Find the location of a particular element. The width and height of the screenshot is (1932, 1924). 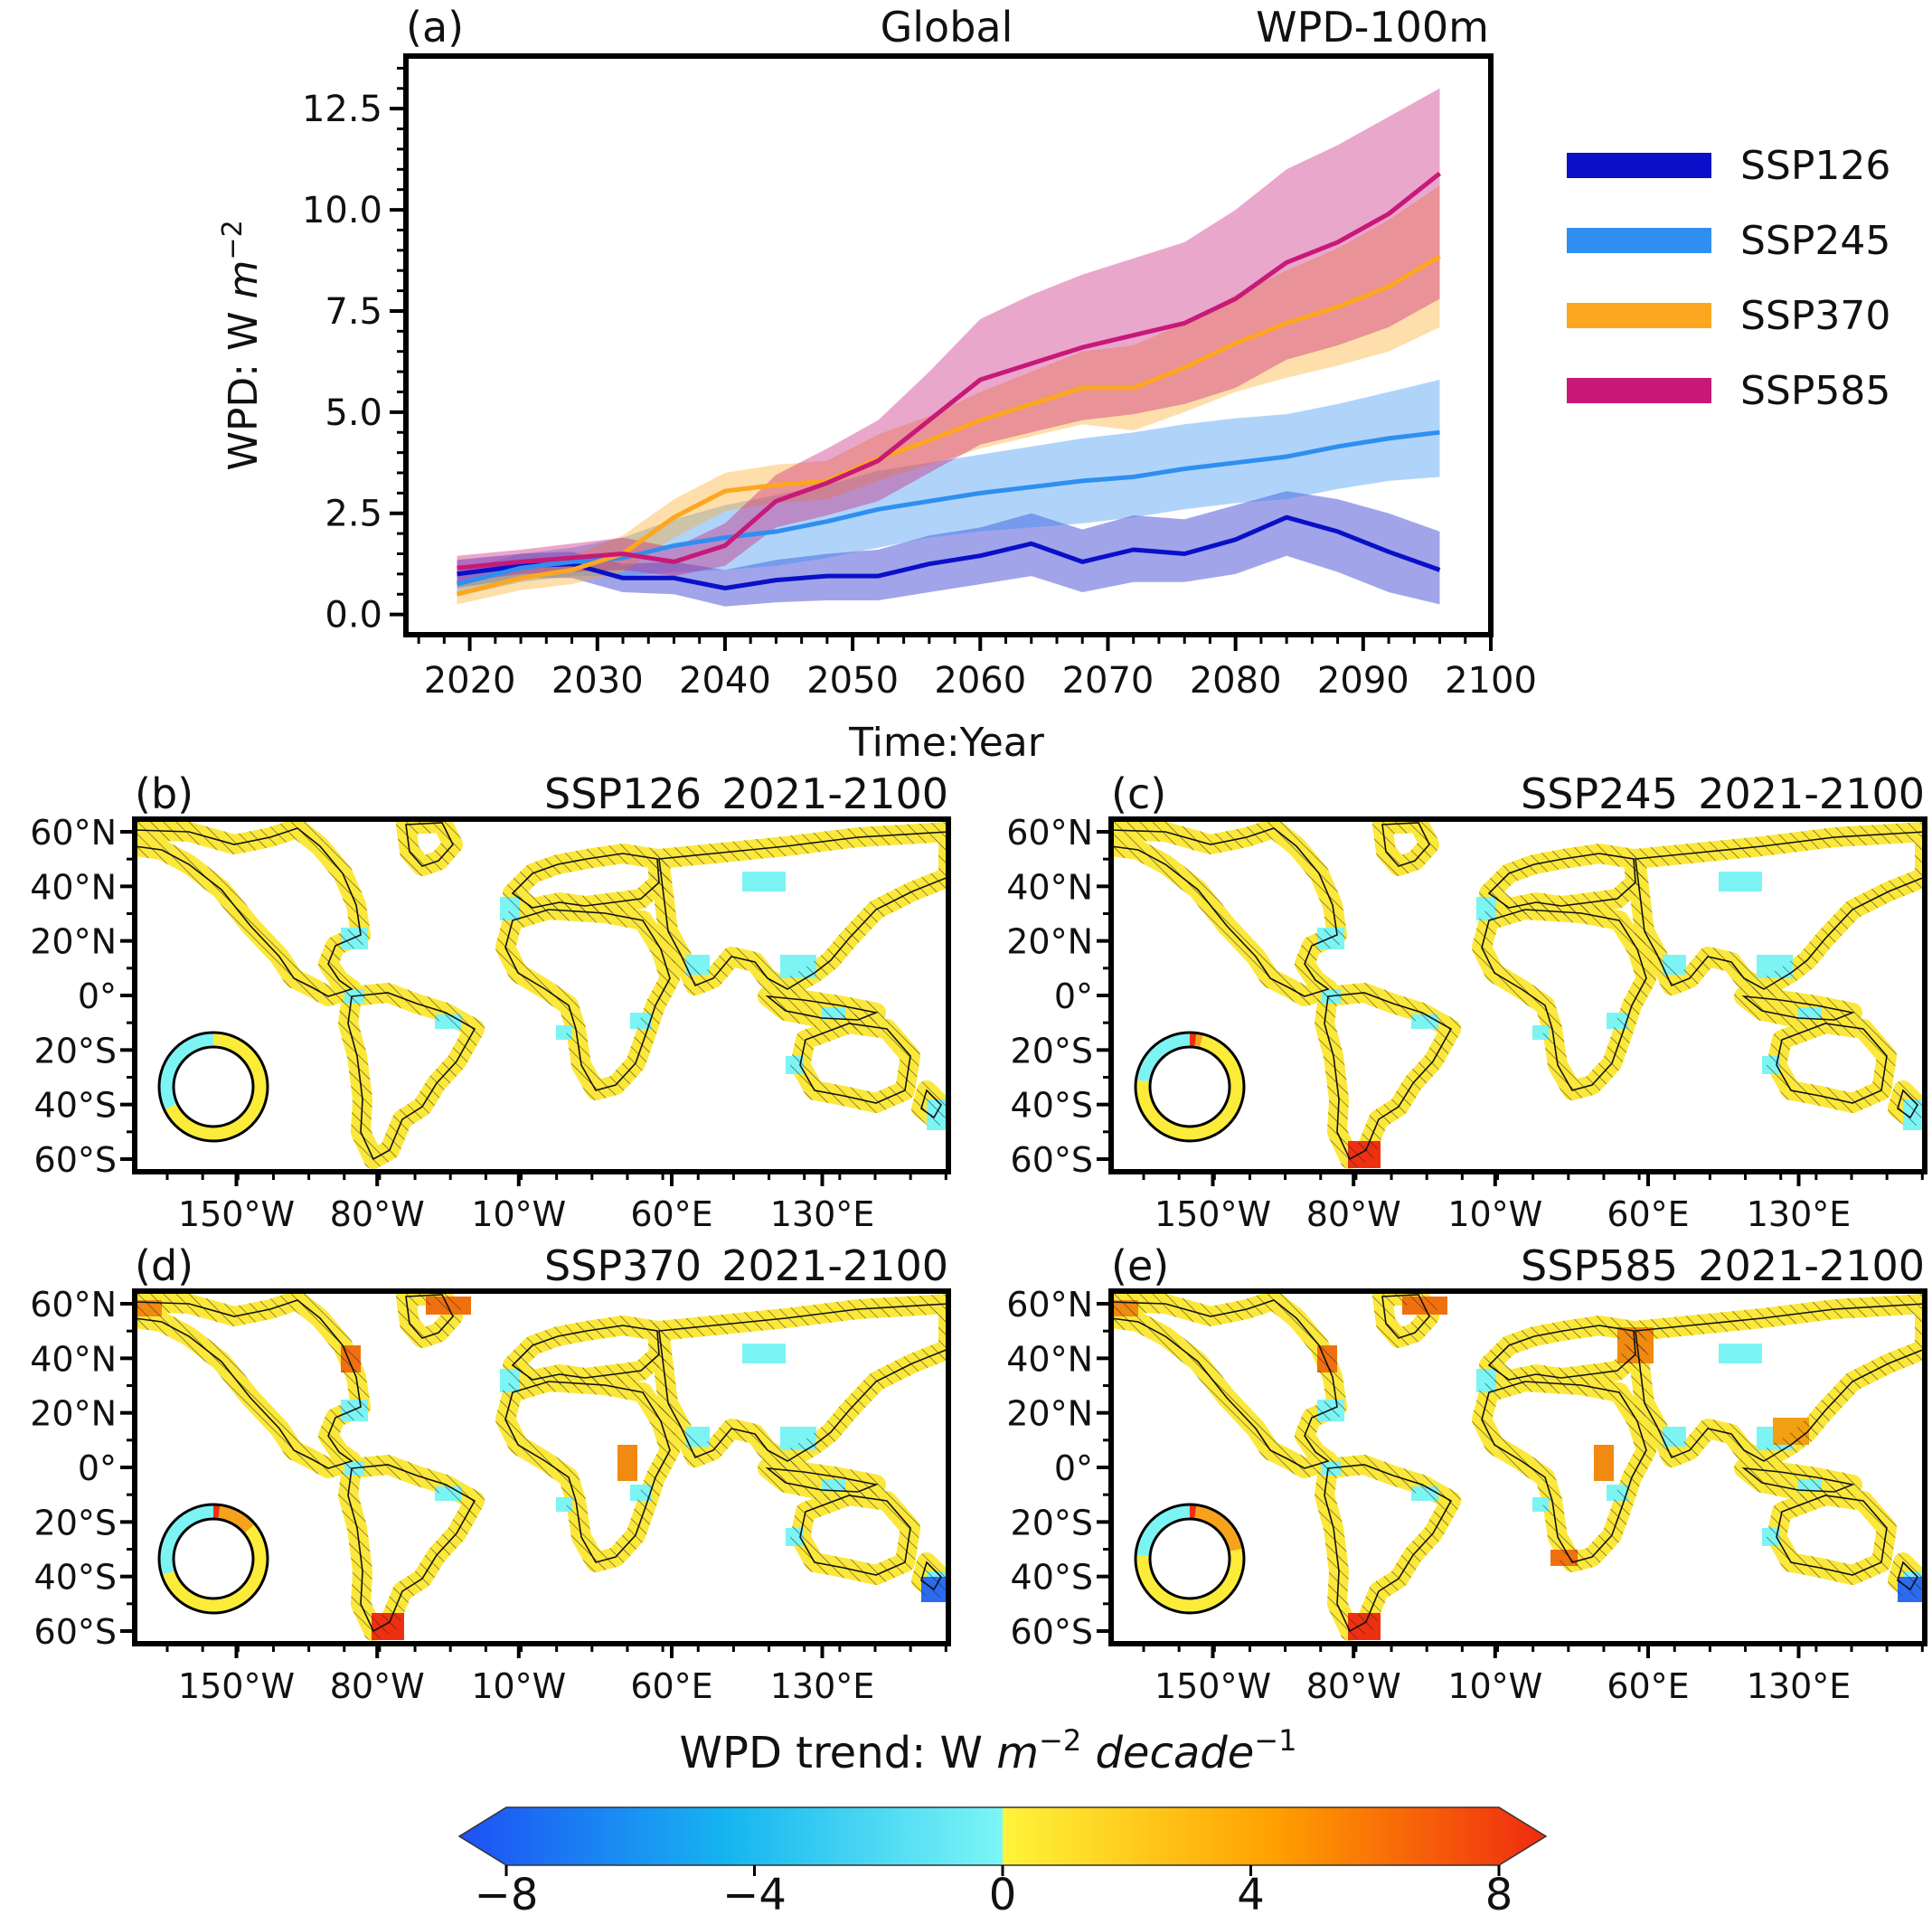

lon-tick-label: 10°W is located at coordinates (518, 1214).